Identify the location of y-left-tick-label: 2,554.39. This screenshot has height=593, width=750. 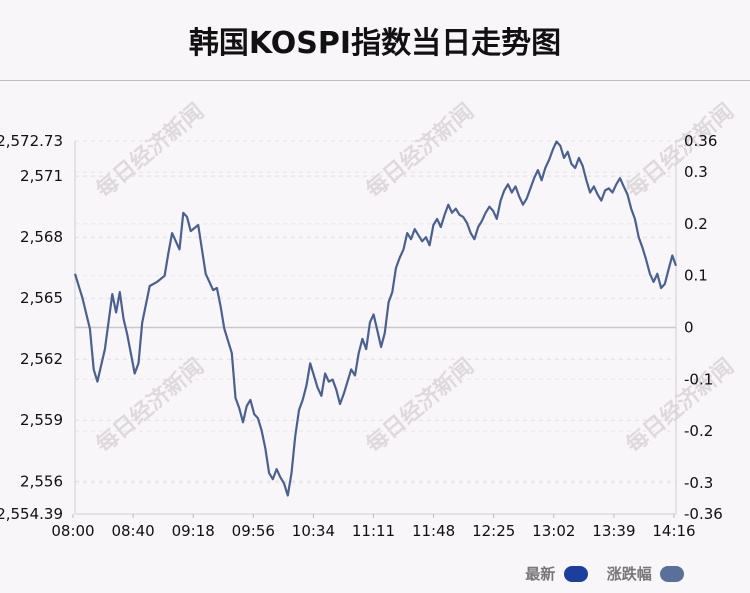
(31, 514).